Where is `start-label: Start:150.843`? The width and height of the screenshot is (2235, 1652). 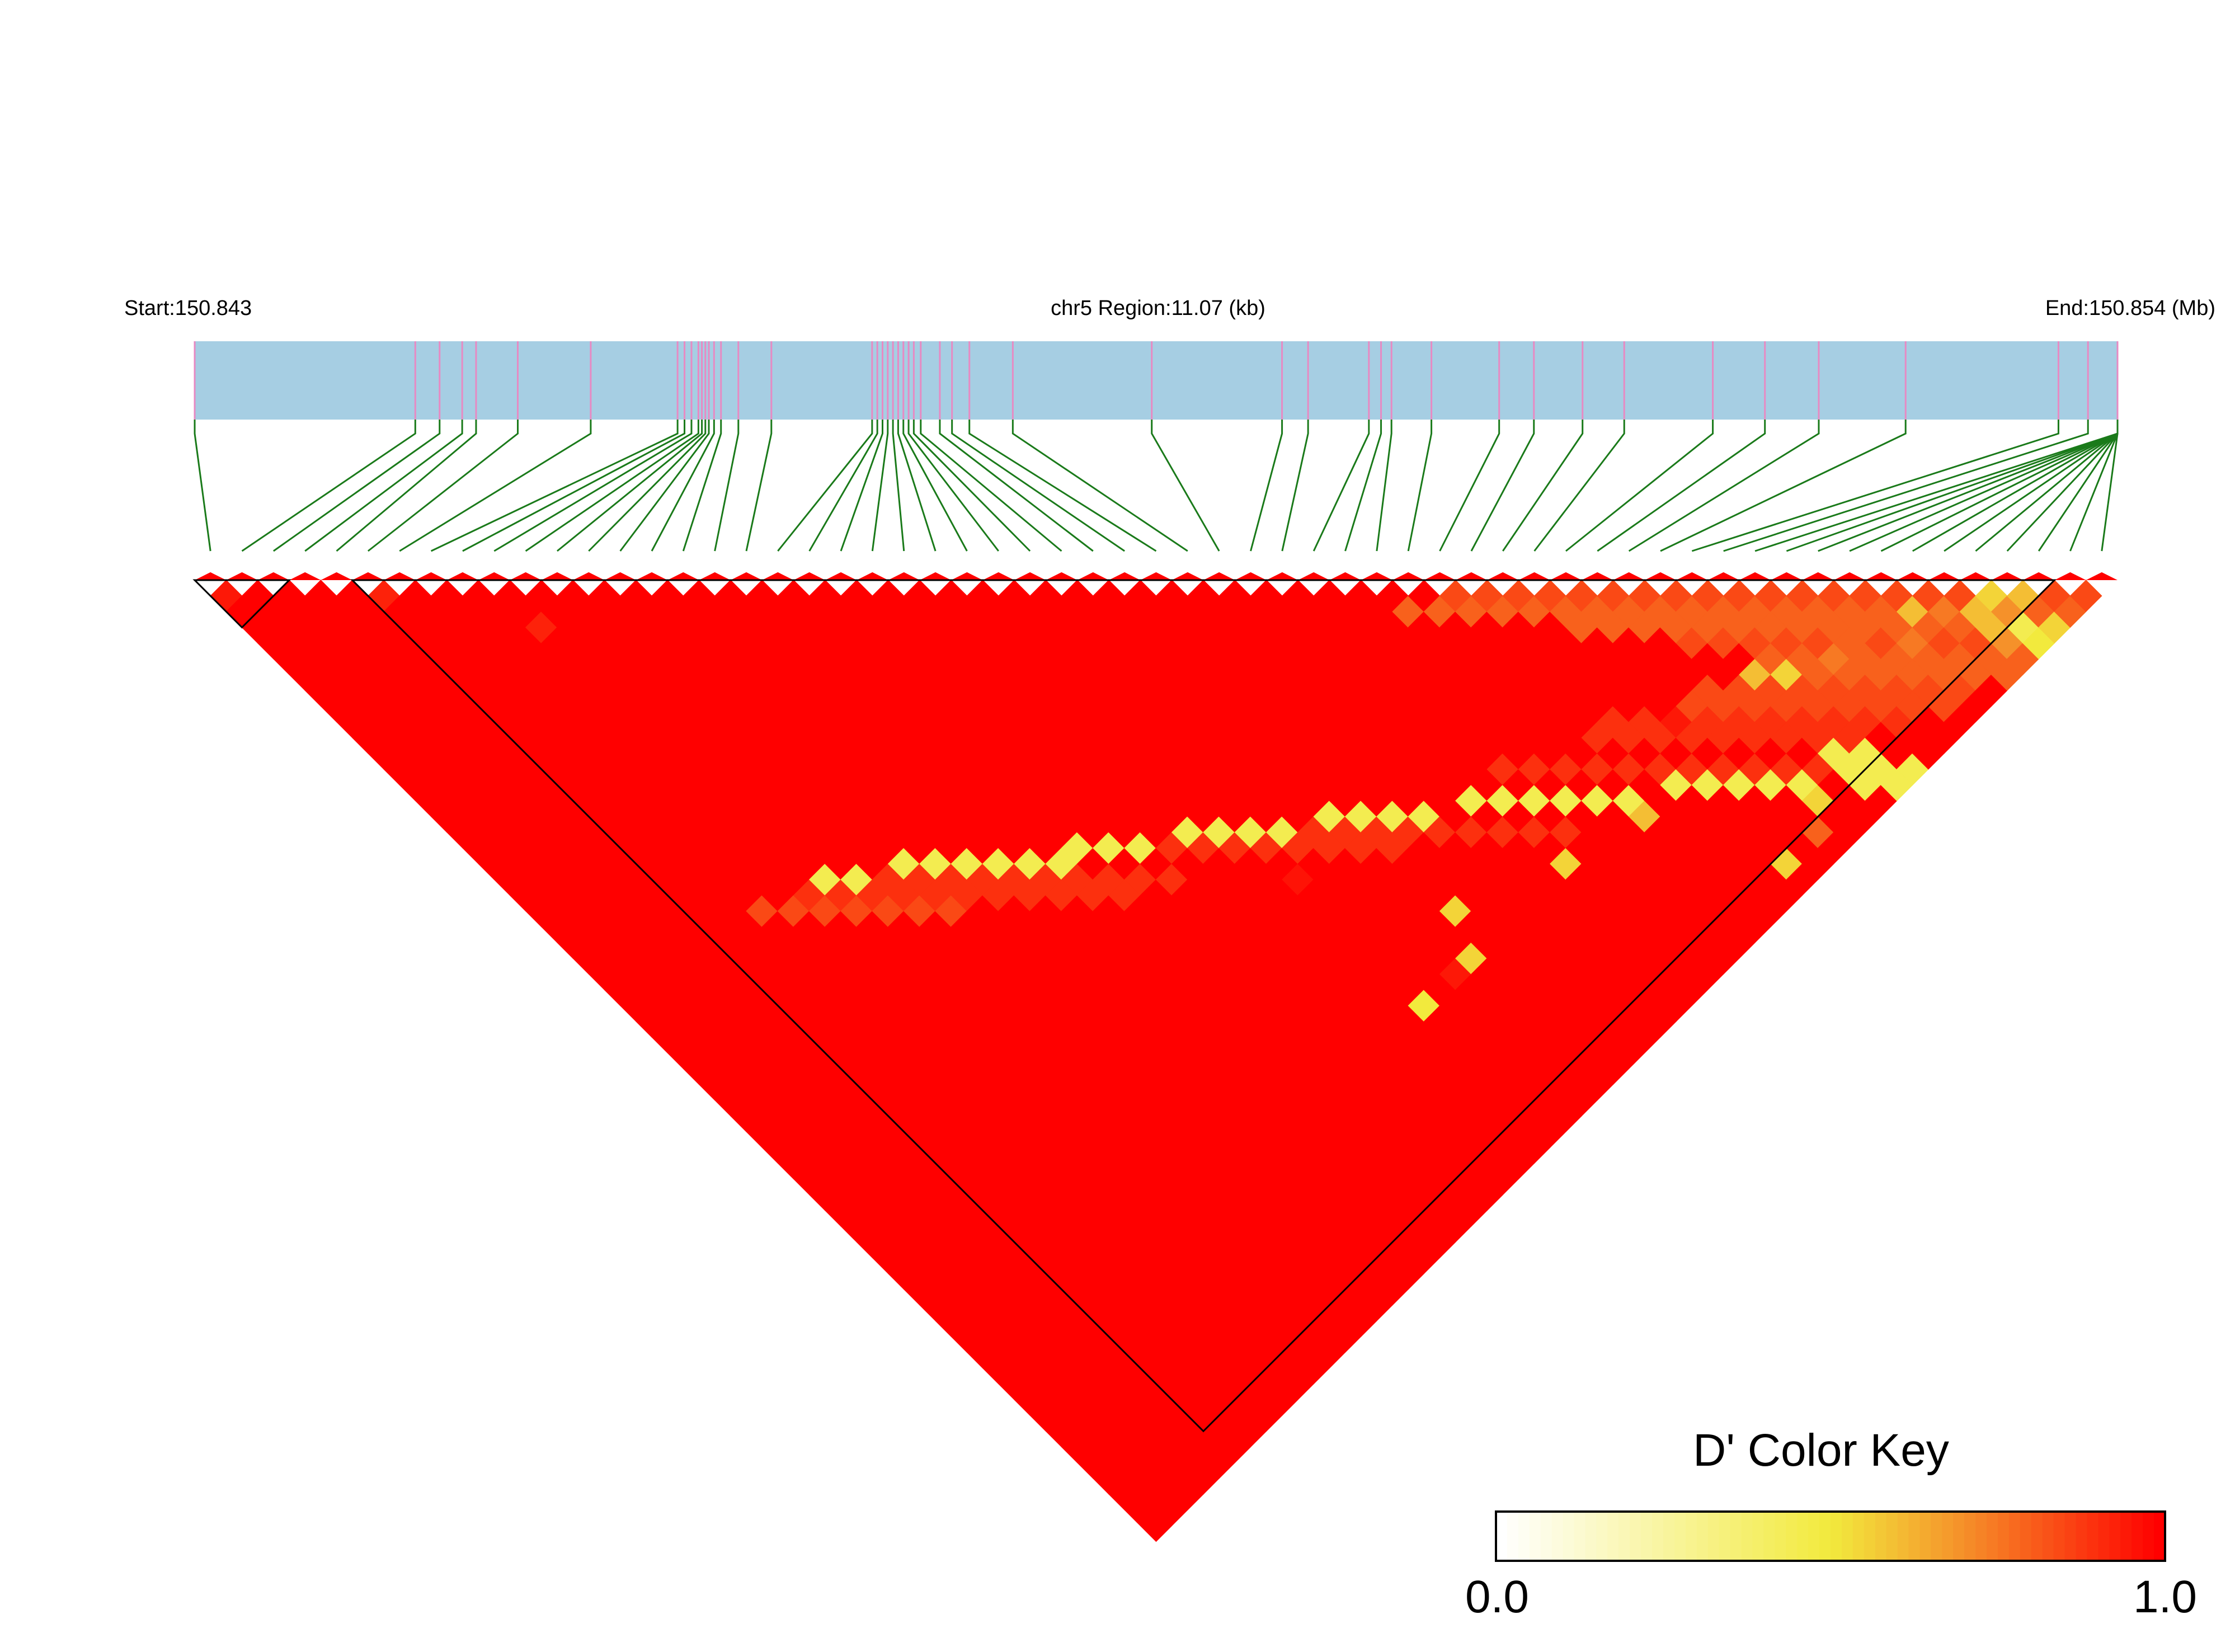
start-label: Start:150.843 is located at coordinates (188, 308).